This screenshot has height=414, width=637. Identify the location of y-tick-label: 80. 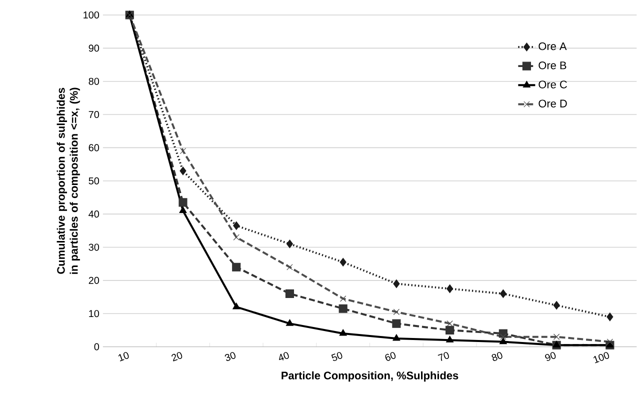
(94, 81).